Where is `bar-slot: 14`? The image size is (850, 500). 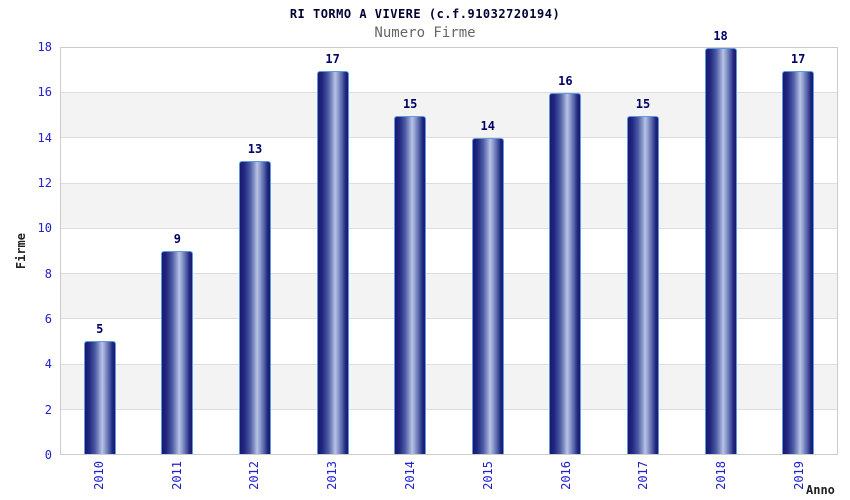 bar-slot: 14 is located at coordinates (488, 251).